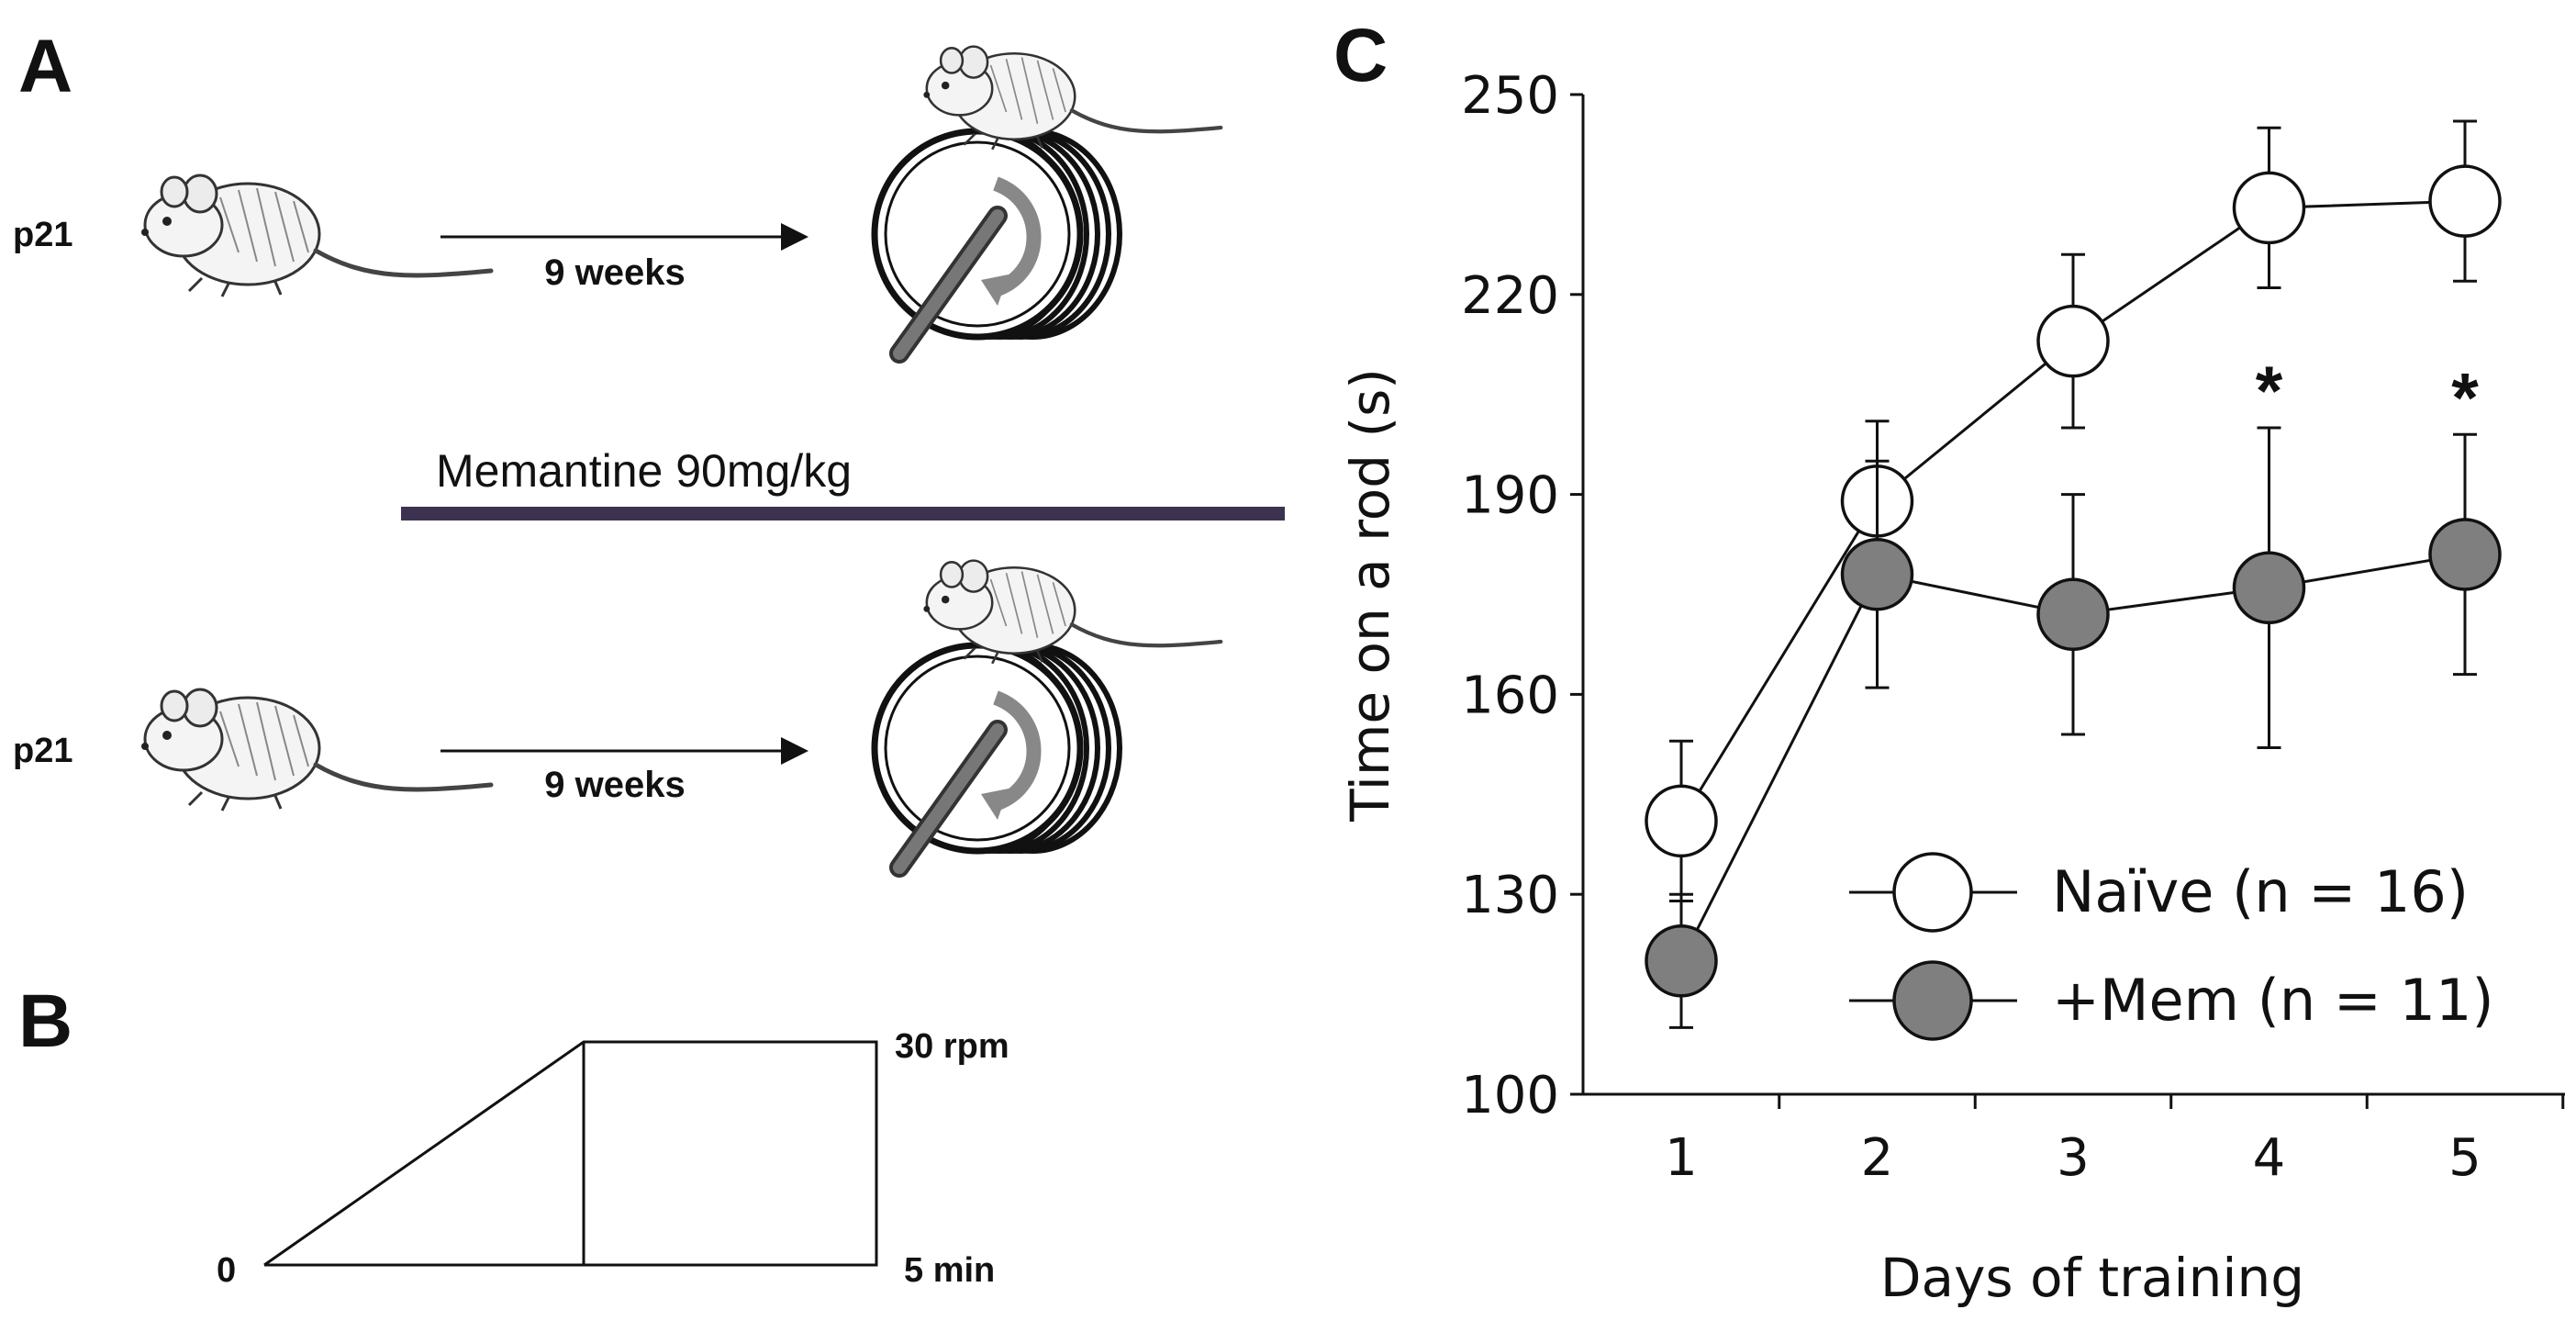  Describe the element at coordinates (952, 1046) in the screenshot. I see `ramp-top-speed-label: 30 rpm` at that location.